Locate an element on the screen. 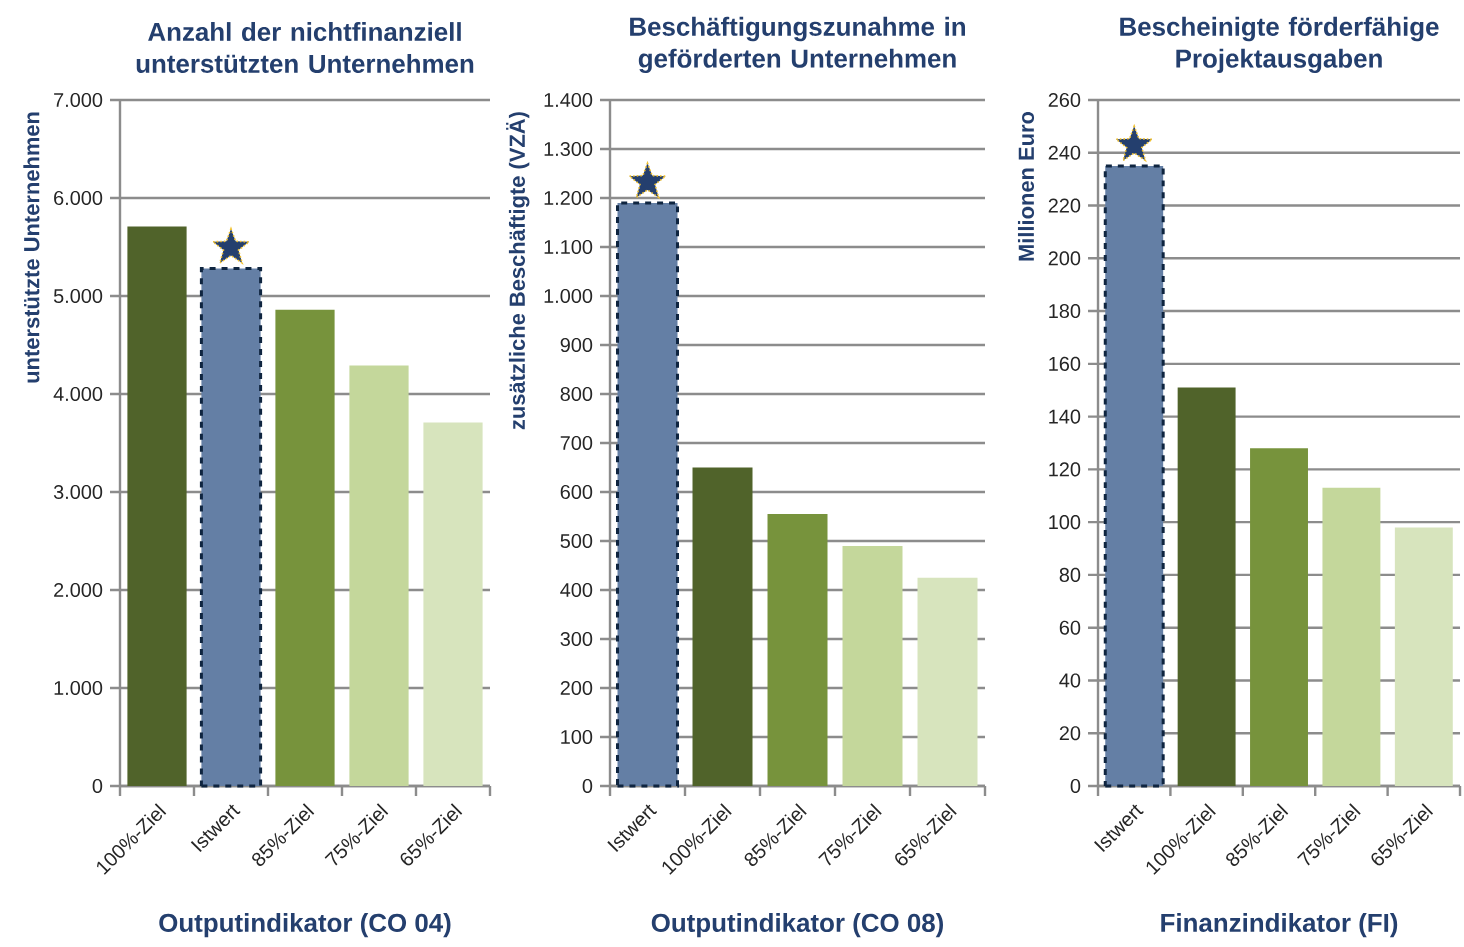  y-tick-label: 600 is located at coordinates (576, 492).